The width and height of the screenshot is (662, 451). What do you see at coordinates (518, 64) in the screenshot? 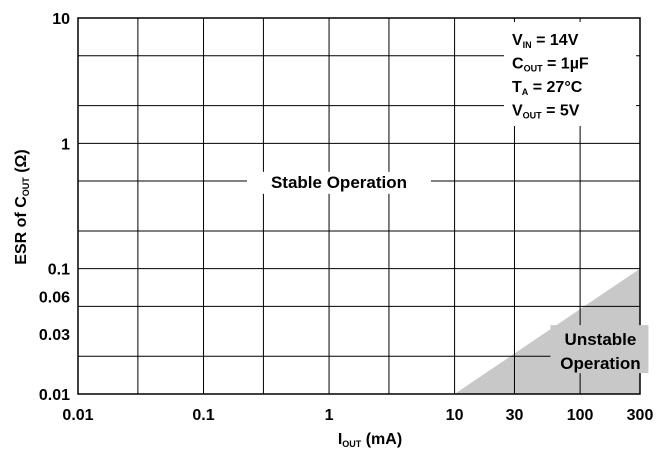
I see `condition-symbol: C` at bounding box center [518, 64].